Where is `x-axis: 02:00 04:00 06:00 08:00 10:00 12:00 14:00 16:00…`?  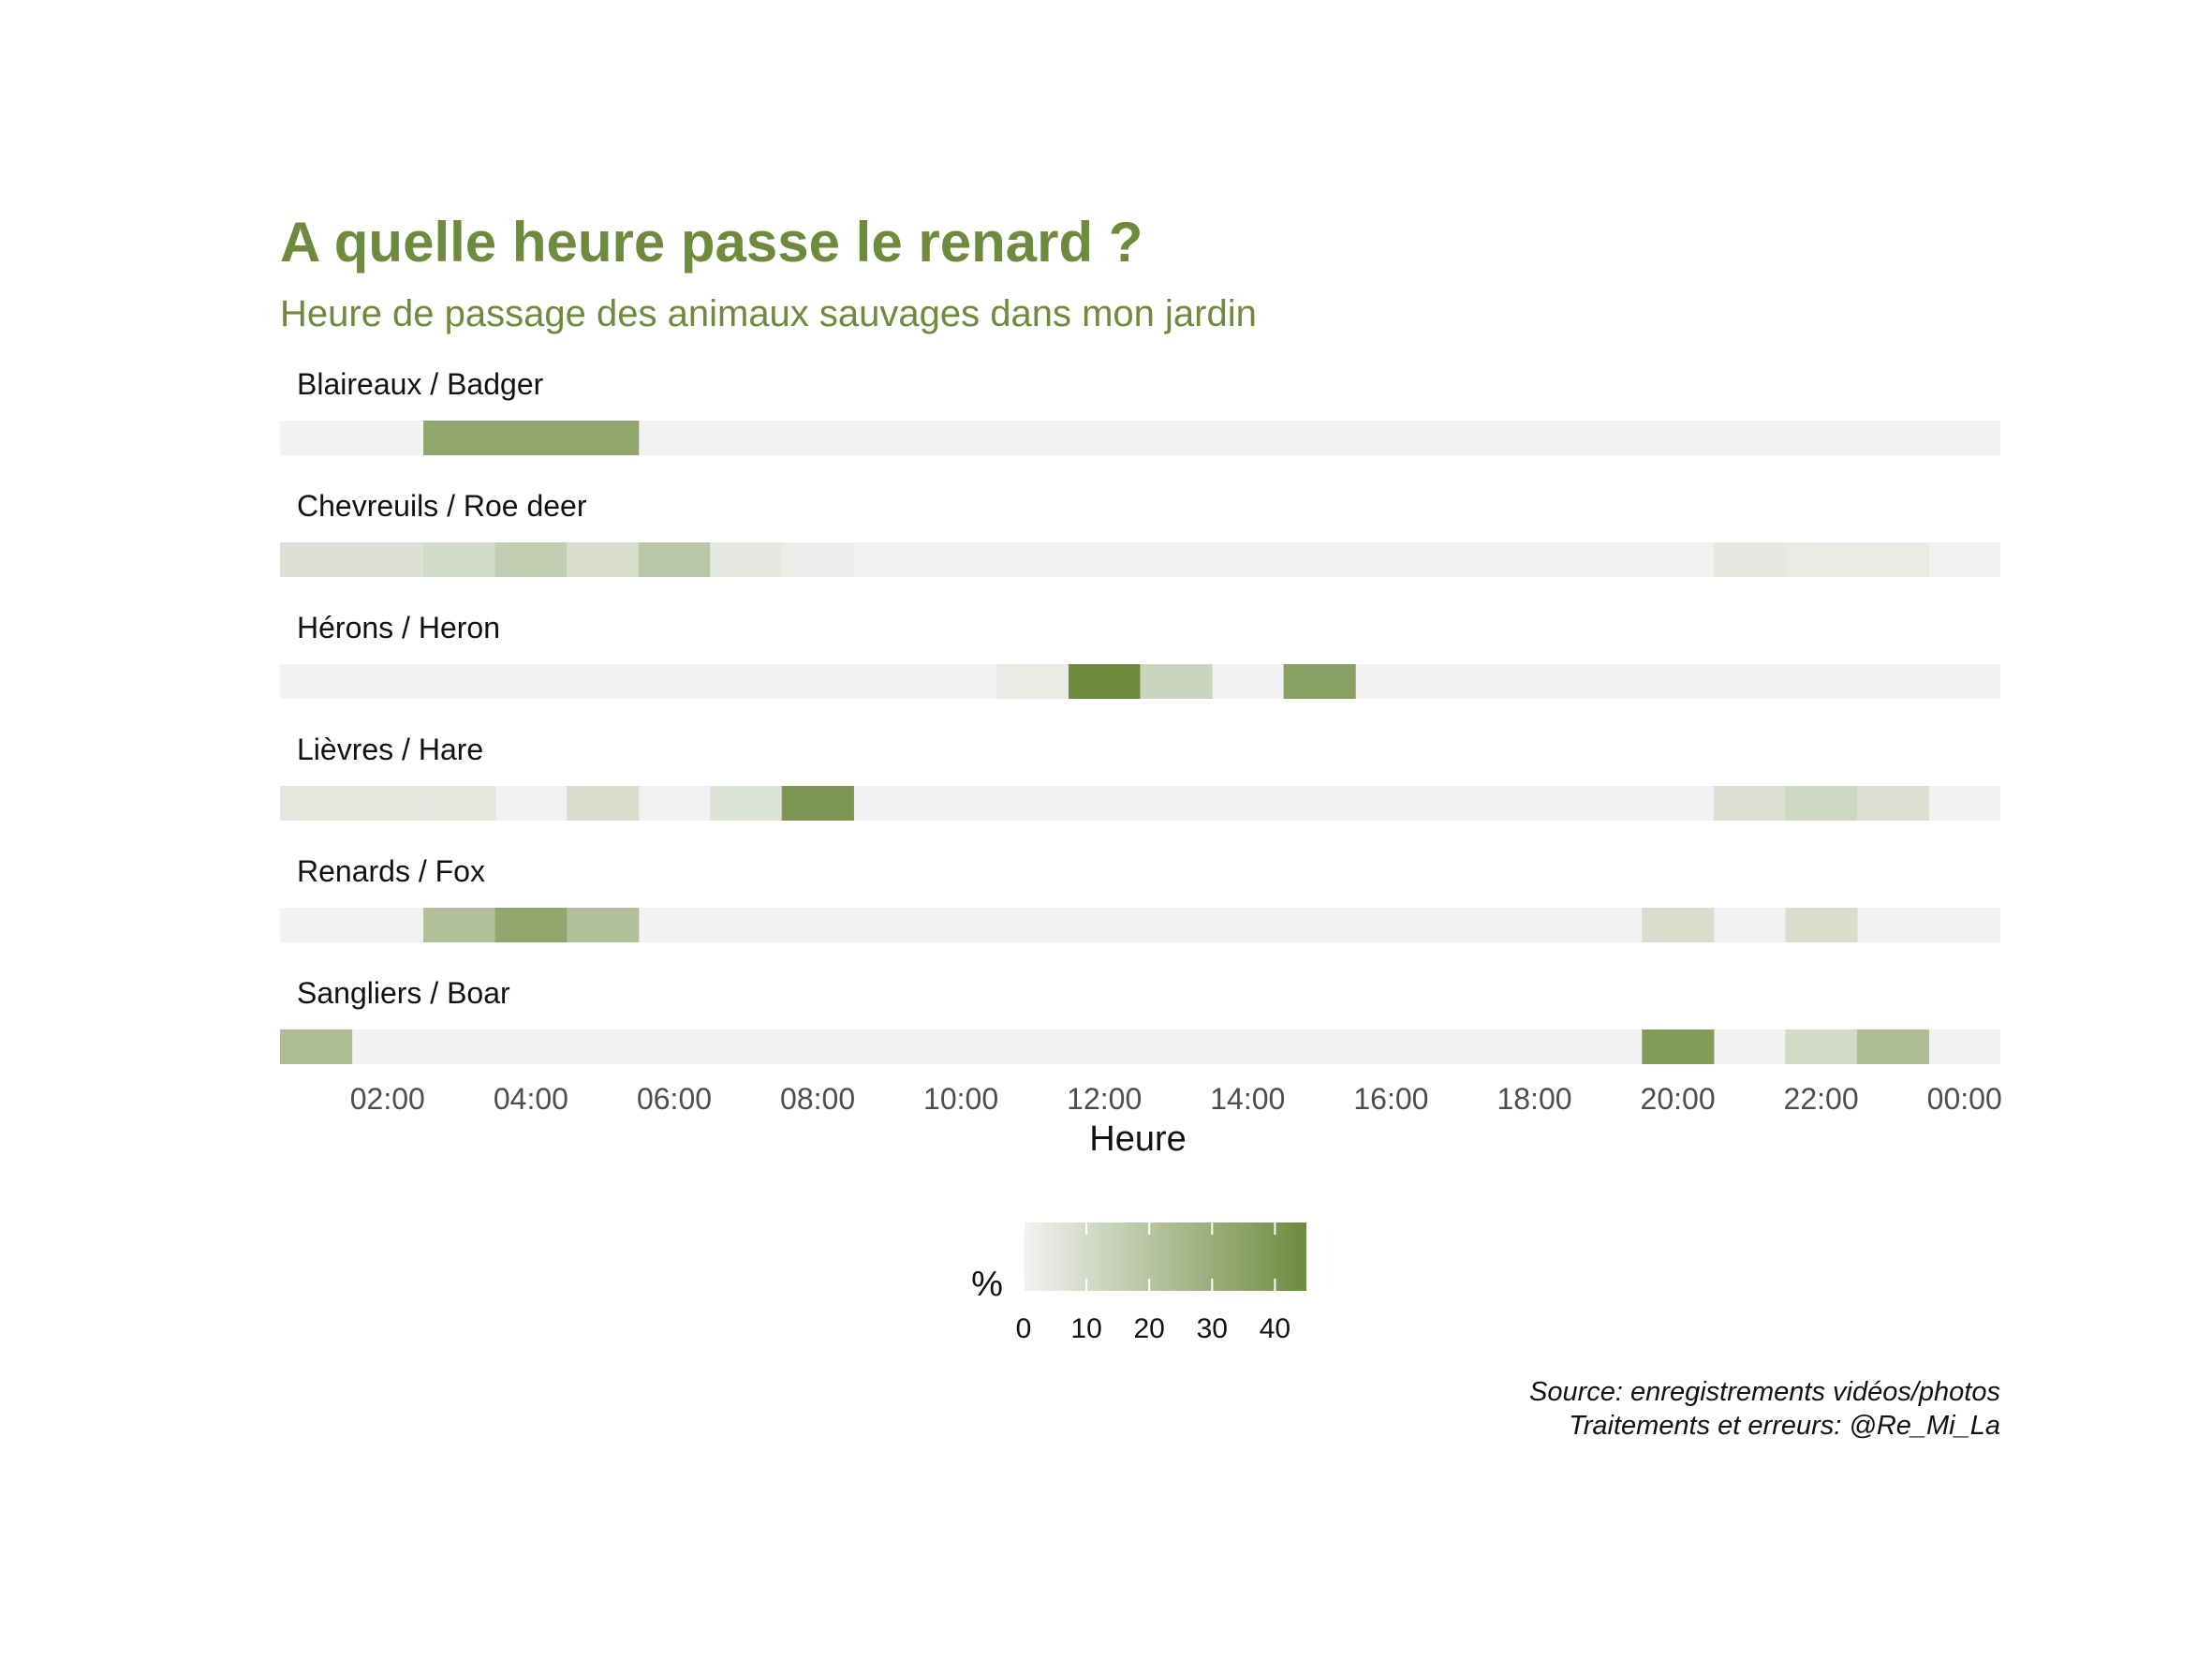
x-axis: 02:00 04:00 06:00 08:00 10:00 12:00 14:00 16:00… is located at coordinates (1176, 1099).